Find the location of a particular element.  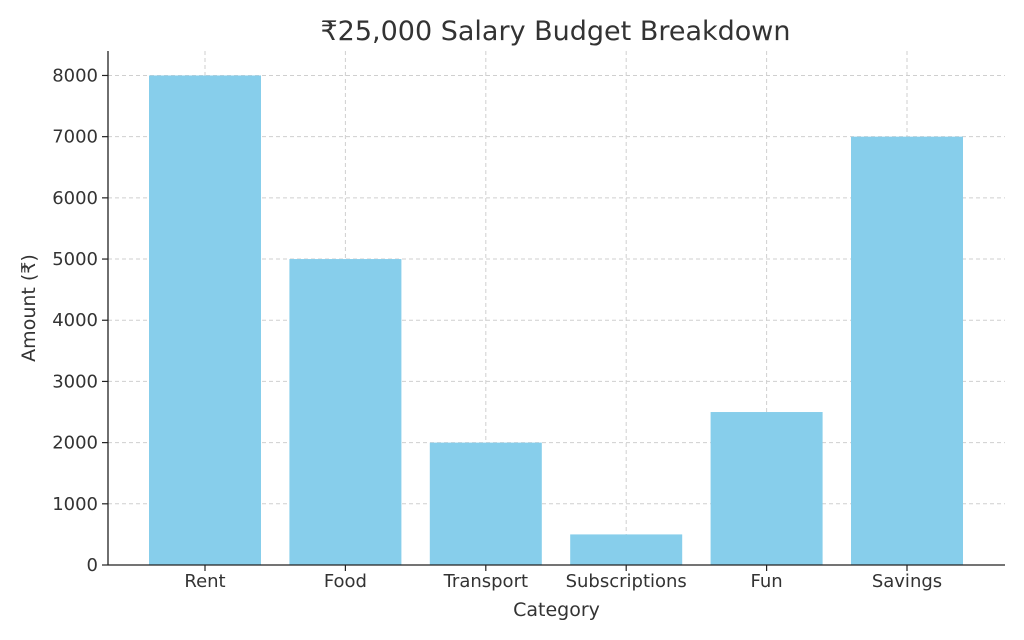

x-ticks: Rent Food Transport Subscriptions Fun Savings is located at coordinates (563, 578).